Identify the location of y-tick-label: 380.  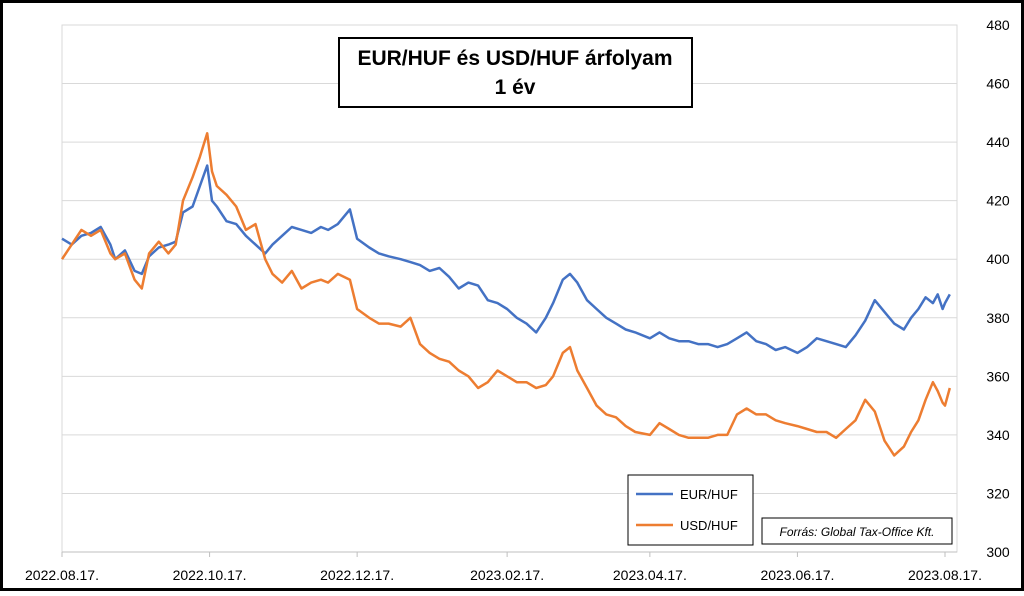
(998, 318).